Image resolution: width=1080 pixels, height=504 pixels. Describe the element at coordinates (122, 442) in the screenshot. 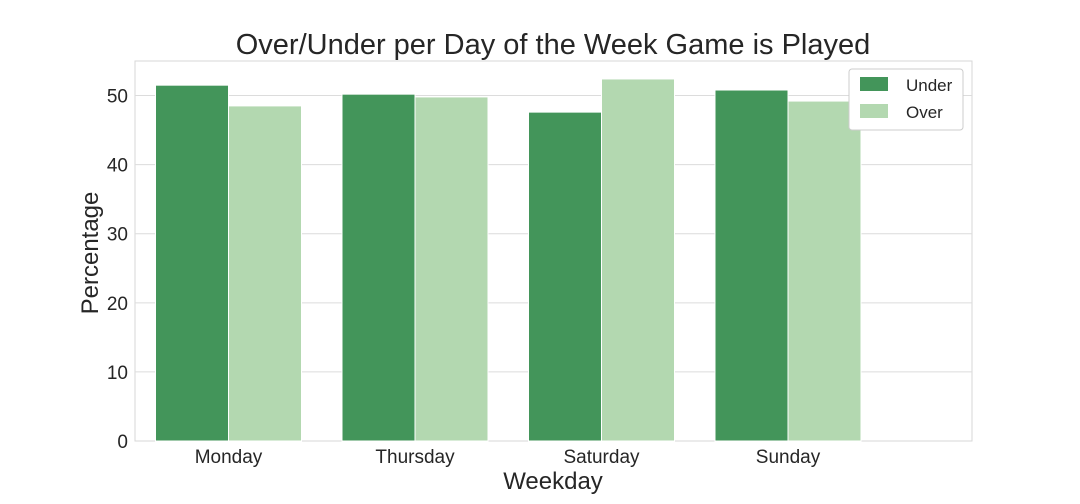

I see `y-tick-label: 0` at that location.